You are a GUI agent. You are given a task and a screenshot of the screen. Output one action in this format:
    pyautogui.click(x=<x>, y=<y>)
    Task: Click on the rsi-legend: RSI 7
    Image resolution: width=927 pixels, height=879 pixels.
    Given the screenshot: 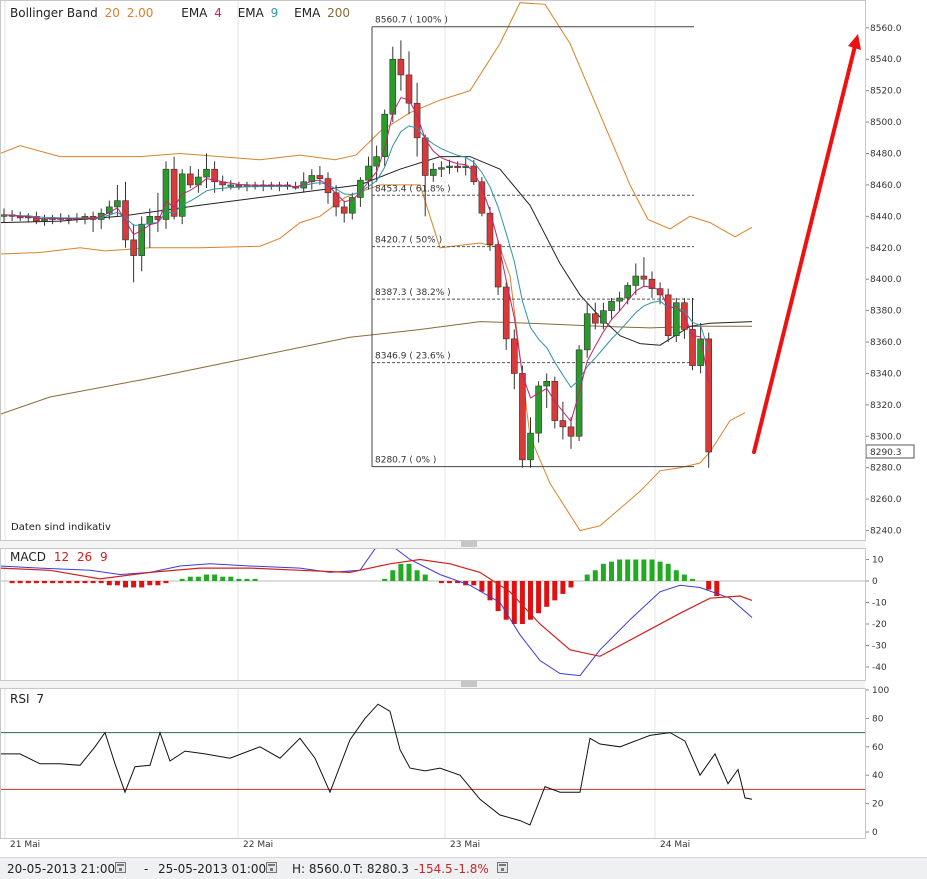 What is the action you would take?
    pyautogui.click(x=27, y=699)
    